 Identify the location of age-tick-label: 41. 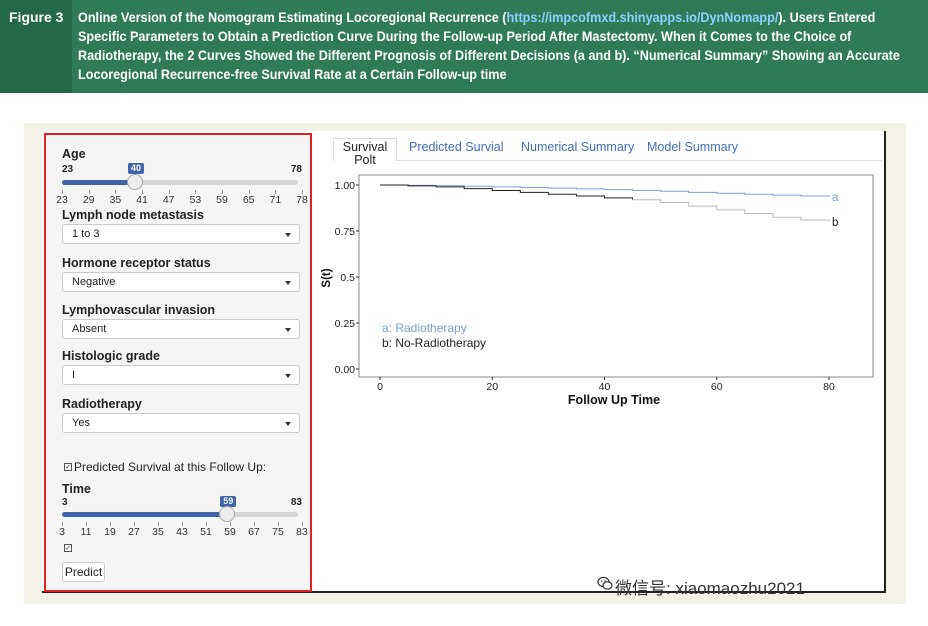
(142, 200).